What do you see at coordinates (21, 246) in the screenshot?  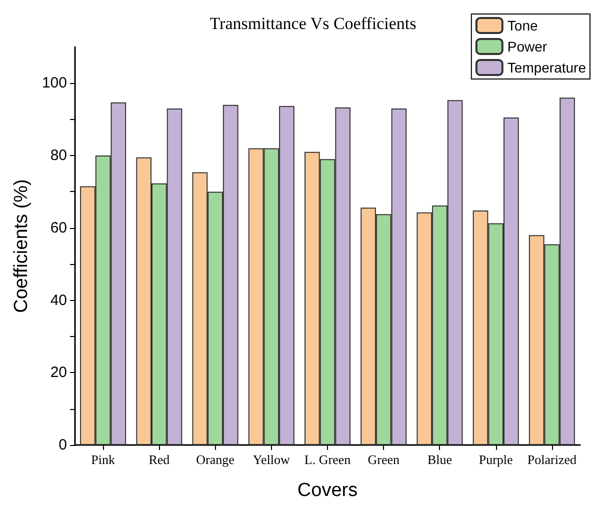 I see `y-axis-title: Coefficients (%)` at bounding box center [21, 246].